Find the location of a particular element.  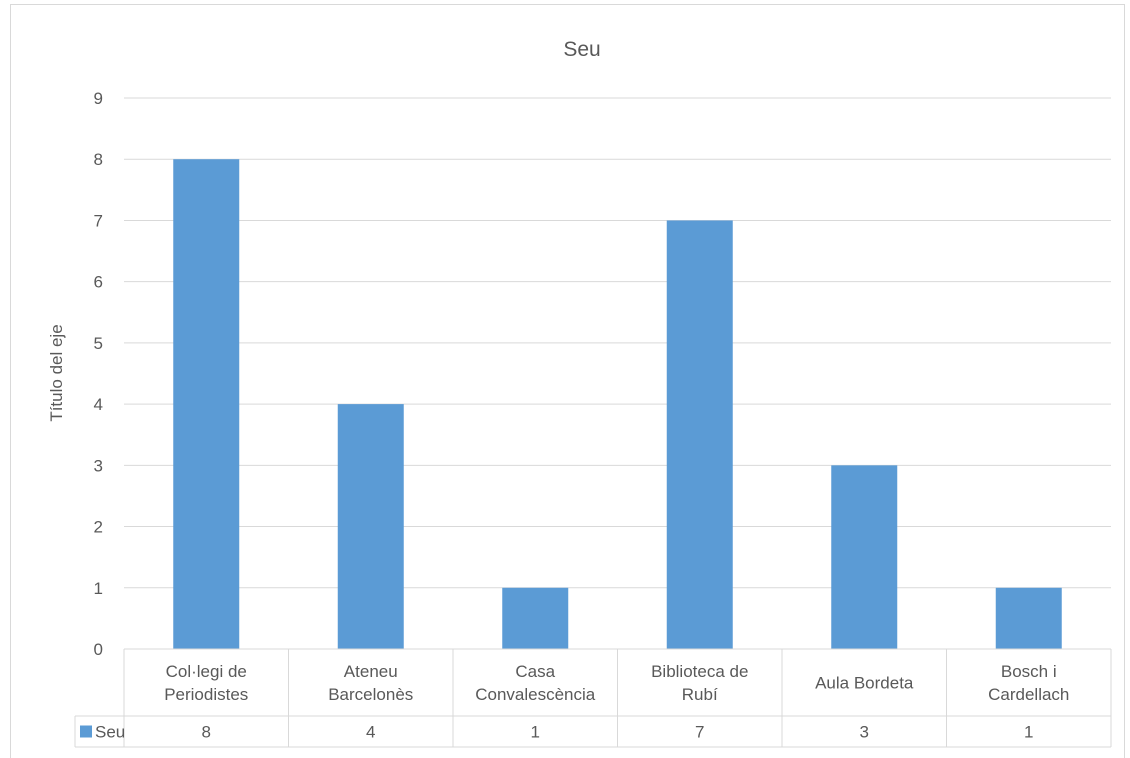

y-tick-label: 2 is located at coordinates (98, 527).